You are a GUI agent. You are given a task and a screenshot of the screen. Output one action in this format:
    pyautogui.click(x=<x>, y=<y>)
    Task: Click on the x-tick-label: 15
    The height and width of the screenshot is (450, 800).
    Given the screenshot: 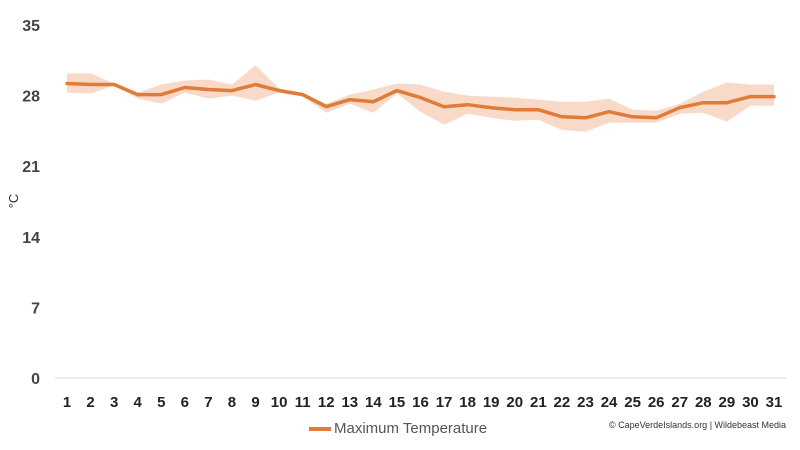 What is the action you would take?
    pyautogui.click(x=397, y=402)
    